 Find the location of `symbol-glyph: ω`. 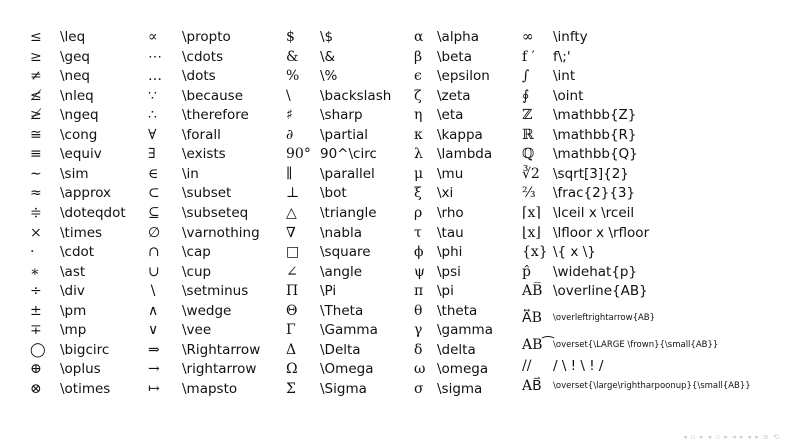

symbol-glyph: ω is located at coordinates (420, 369).